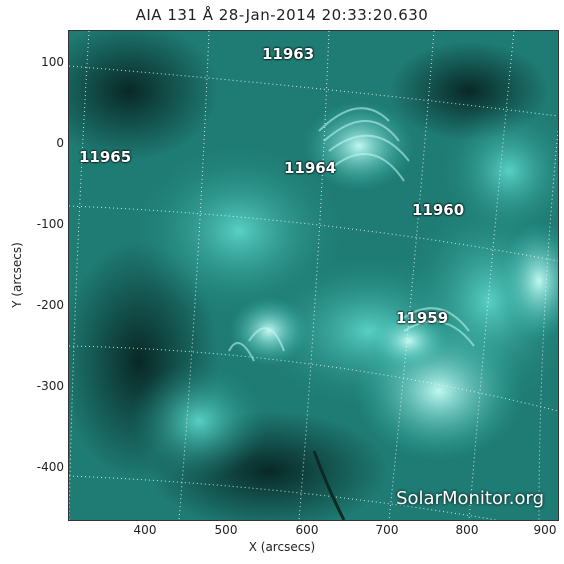  What do you see at coordinates (467, 530) in the screenshot?
I see `x-tick: 800` at bounding box center [467, 530].